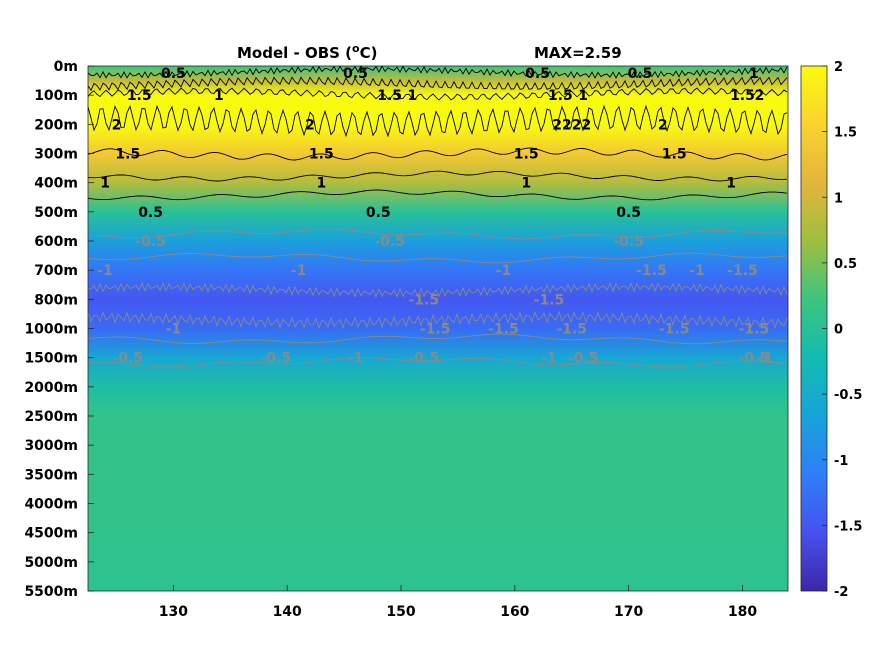 This screenshot has width=875, height=656. I want to click on y-tick-label: 4500m, so click(51, 534).